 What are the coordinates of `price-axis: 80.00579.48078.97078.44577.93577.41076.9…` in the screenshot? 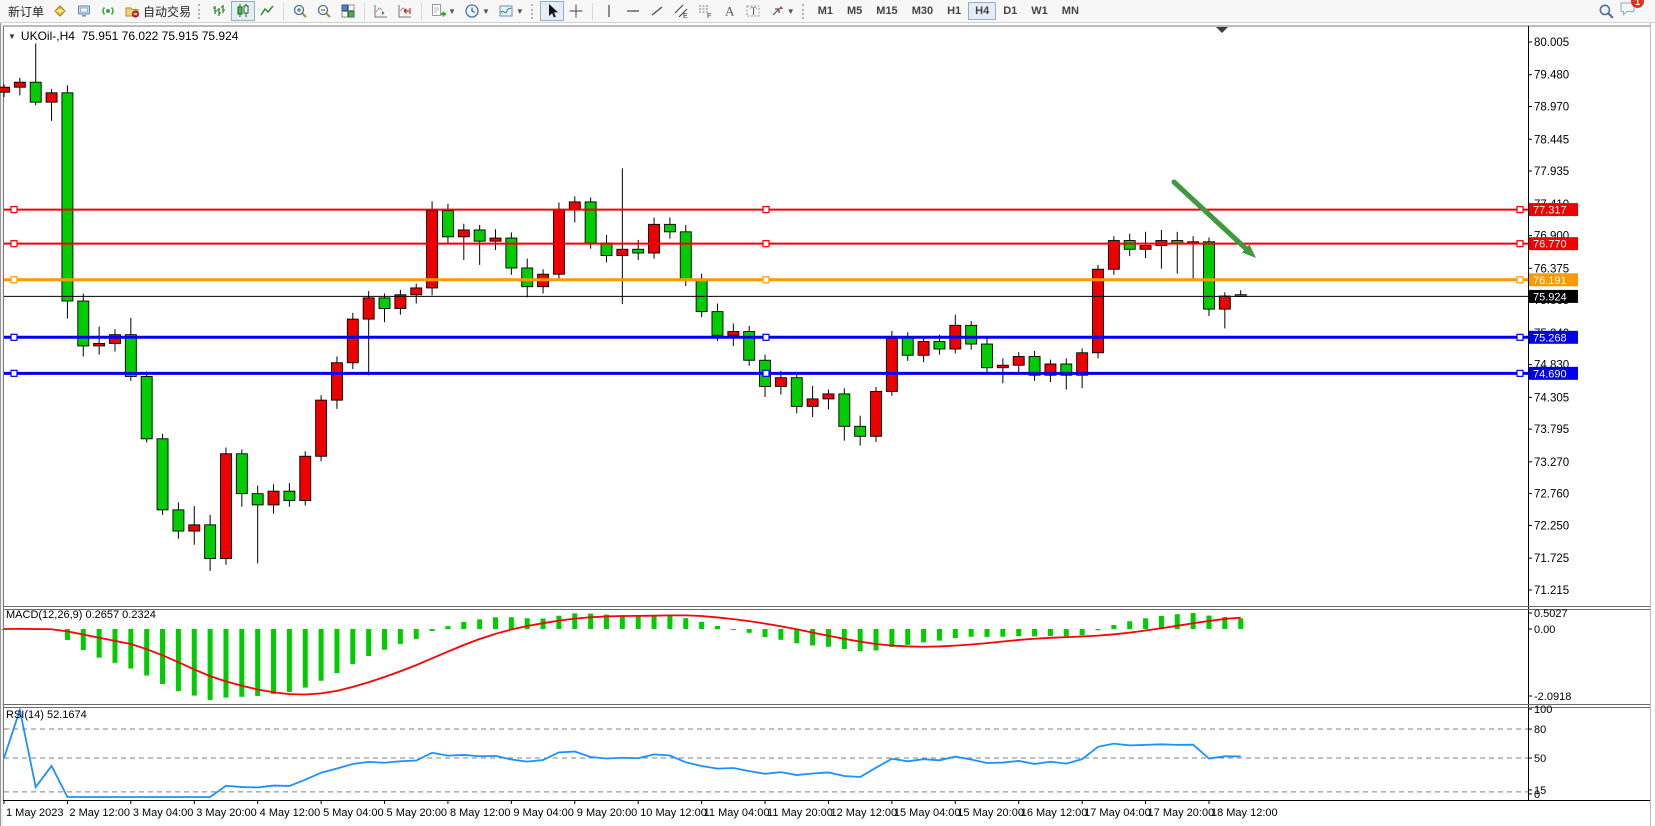 It's located at (1548, 317).